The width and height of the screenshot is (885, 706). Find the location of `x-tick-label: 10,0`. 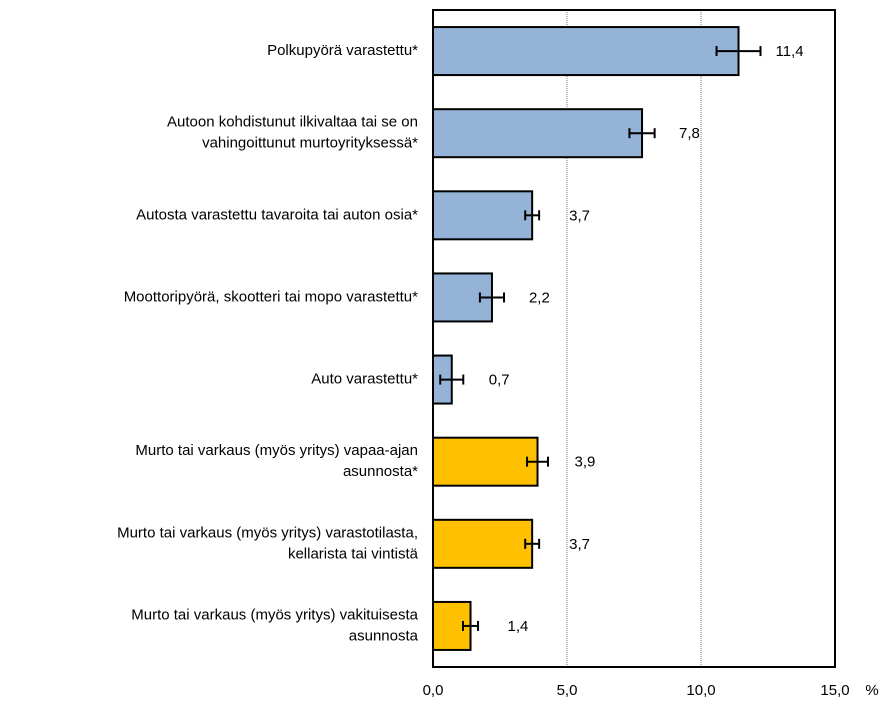

x-tick-label: 10,0 is located at coordinates (700, 690).